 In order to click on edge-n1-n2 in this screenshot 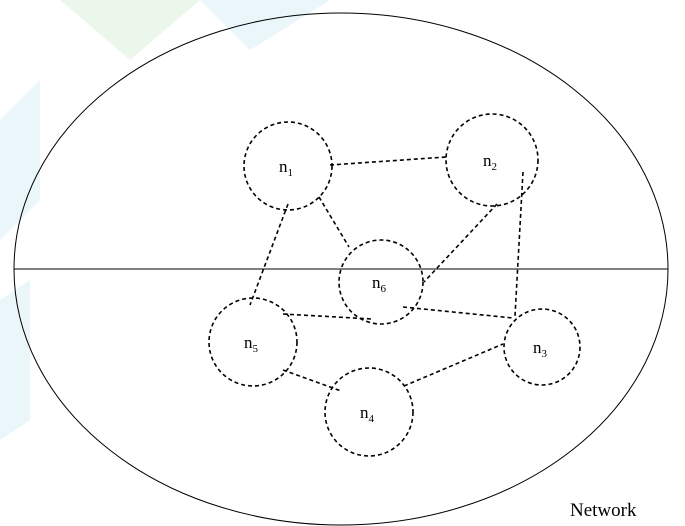, I will do `click(388, 161)`.